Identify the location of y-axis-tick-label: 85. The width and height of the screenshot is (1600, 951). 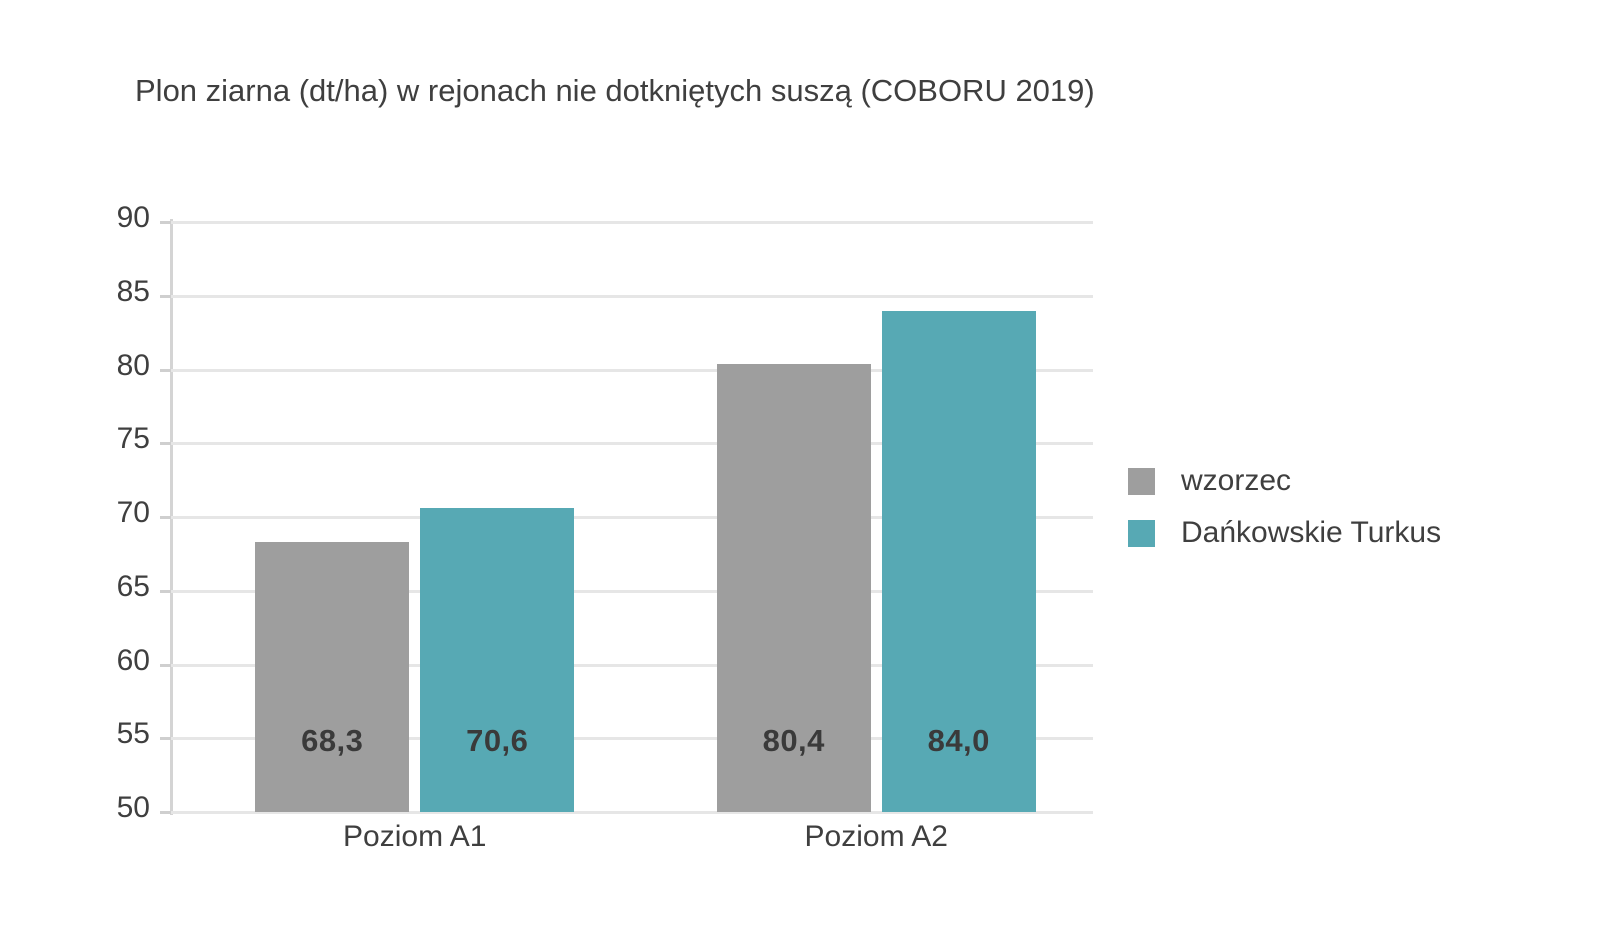
(133, 291).